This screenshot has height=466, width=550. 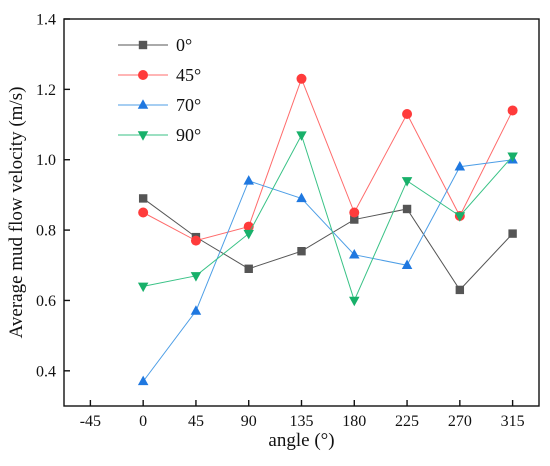 What do you see at coordinates (196, 421) in the screenshot?
I see `x-tick-label: 45` at bounding box center [196, 421].